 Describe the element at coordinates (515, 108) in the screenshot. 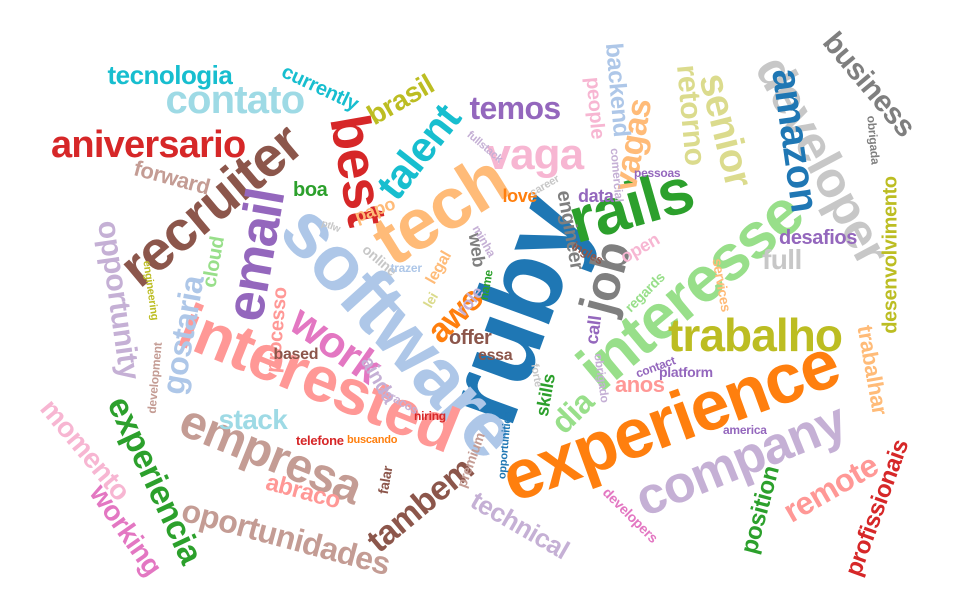

I see `word-temos: temos` at that location.